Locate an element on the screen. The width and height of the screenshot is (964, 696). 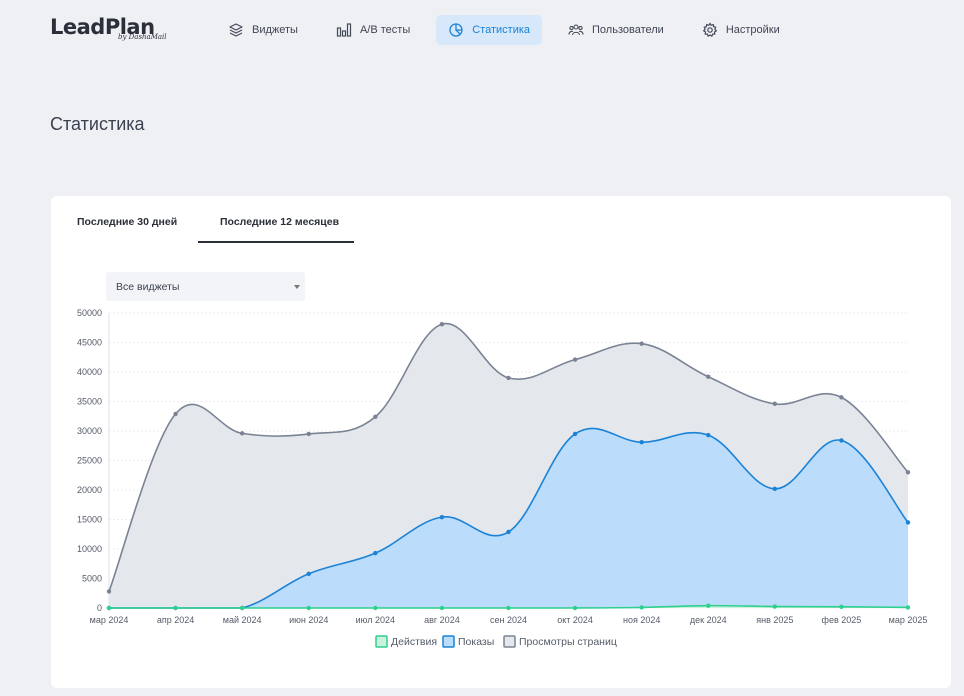
x-tick-label: фев 2025 is located at coordinates (842, 620).